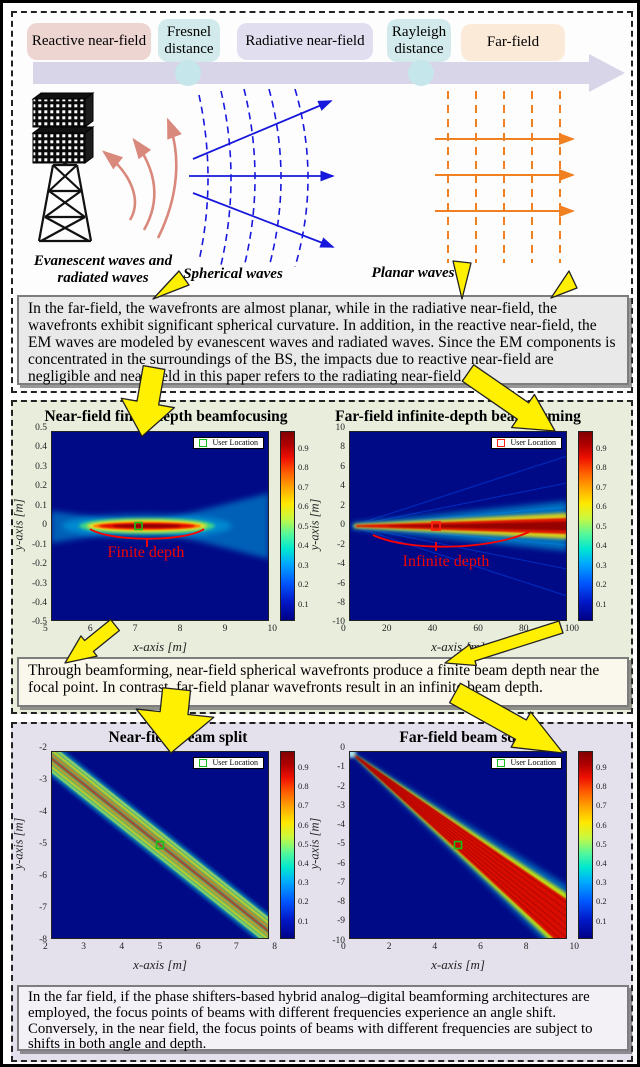 The height and width of the screenshot is (1067, 640). What do you see at coordinates (338, 940) in the screenshot?
I see `tick-label: -10` at bounding box center [338, 940].